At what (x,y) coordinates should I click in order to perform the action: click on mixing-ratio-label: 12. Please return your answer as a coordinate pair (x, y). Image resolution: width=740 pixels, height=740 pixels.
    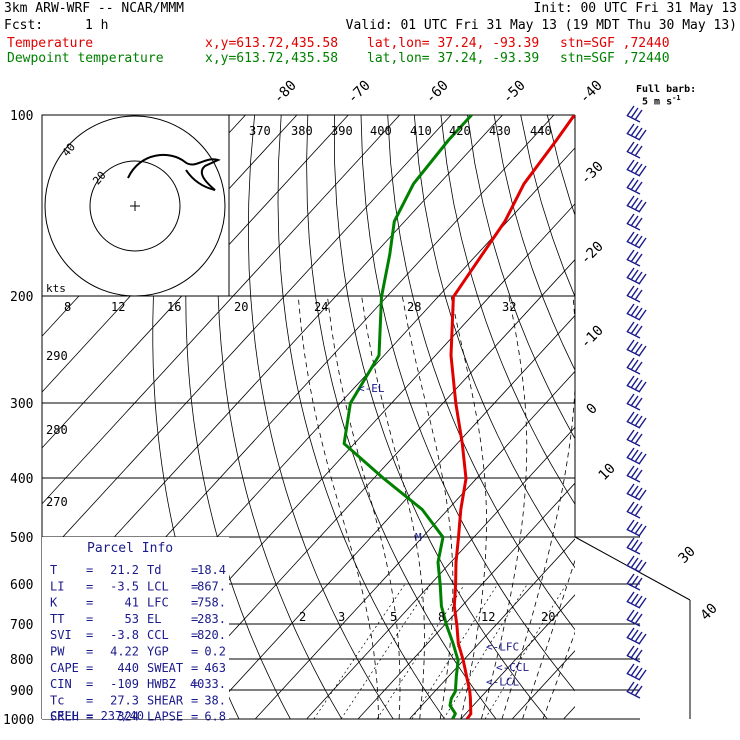
    Looking at the image, I should click on (488, 617).